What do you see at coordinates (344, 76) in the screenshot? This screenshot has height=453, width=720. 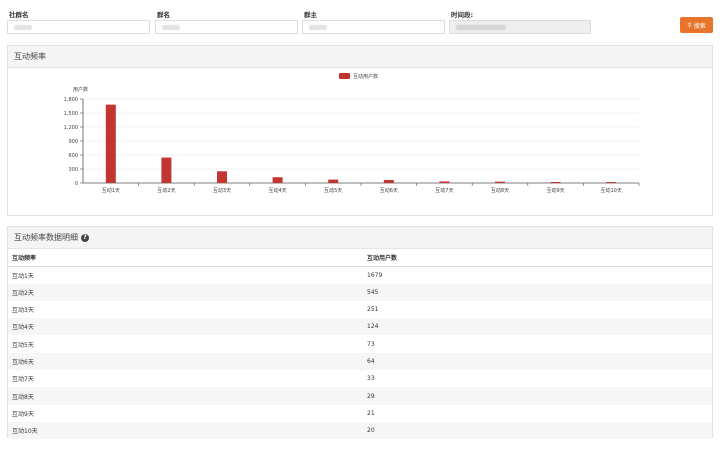 I see `legend-swatch` at bounding box center [344, 76].